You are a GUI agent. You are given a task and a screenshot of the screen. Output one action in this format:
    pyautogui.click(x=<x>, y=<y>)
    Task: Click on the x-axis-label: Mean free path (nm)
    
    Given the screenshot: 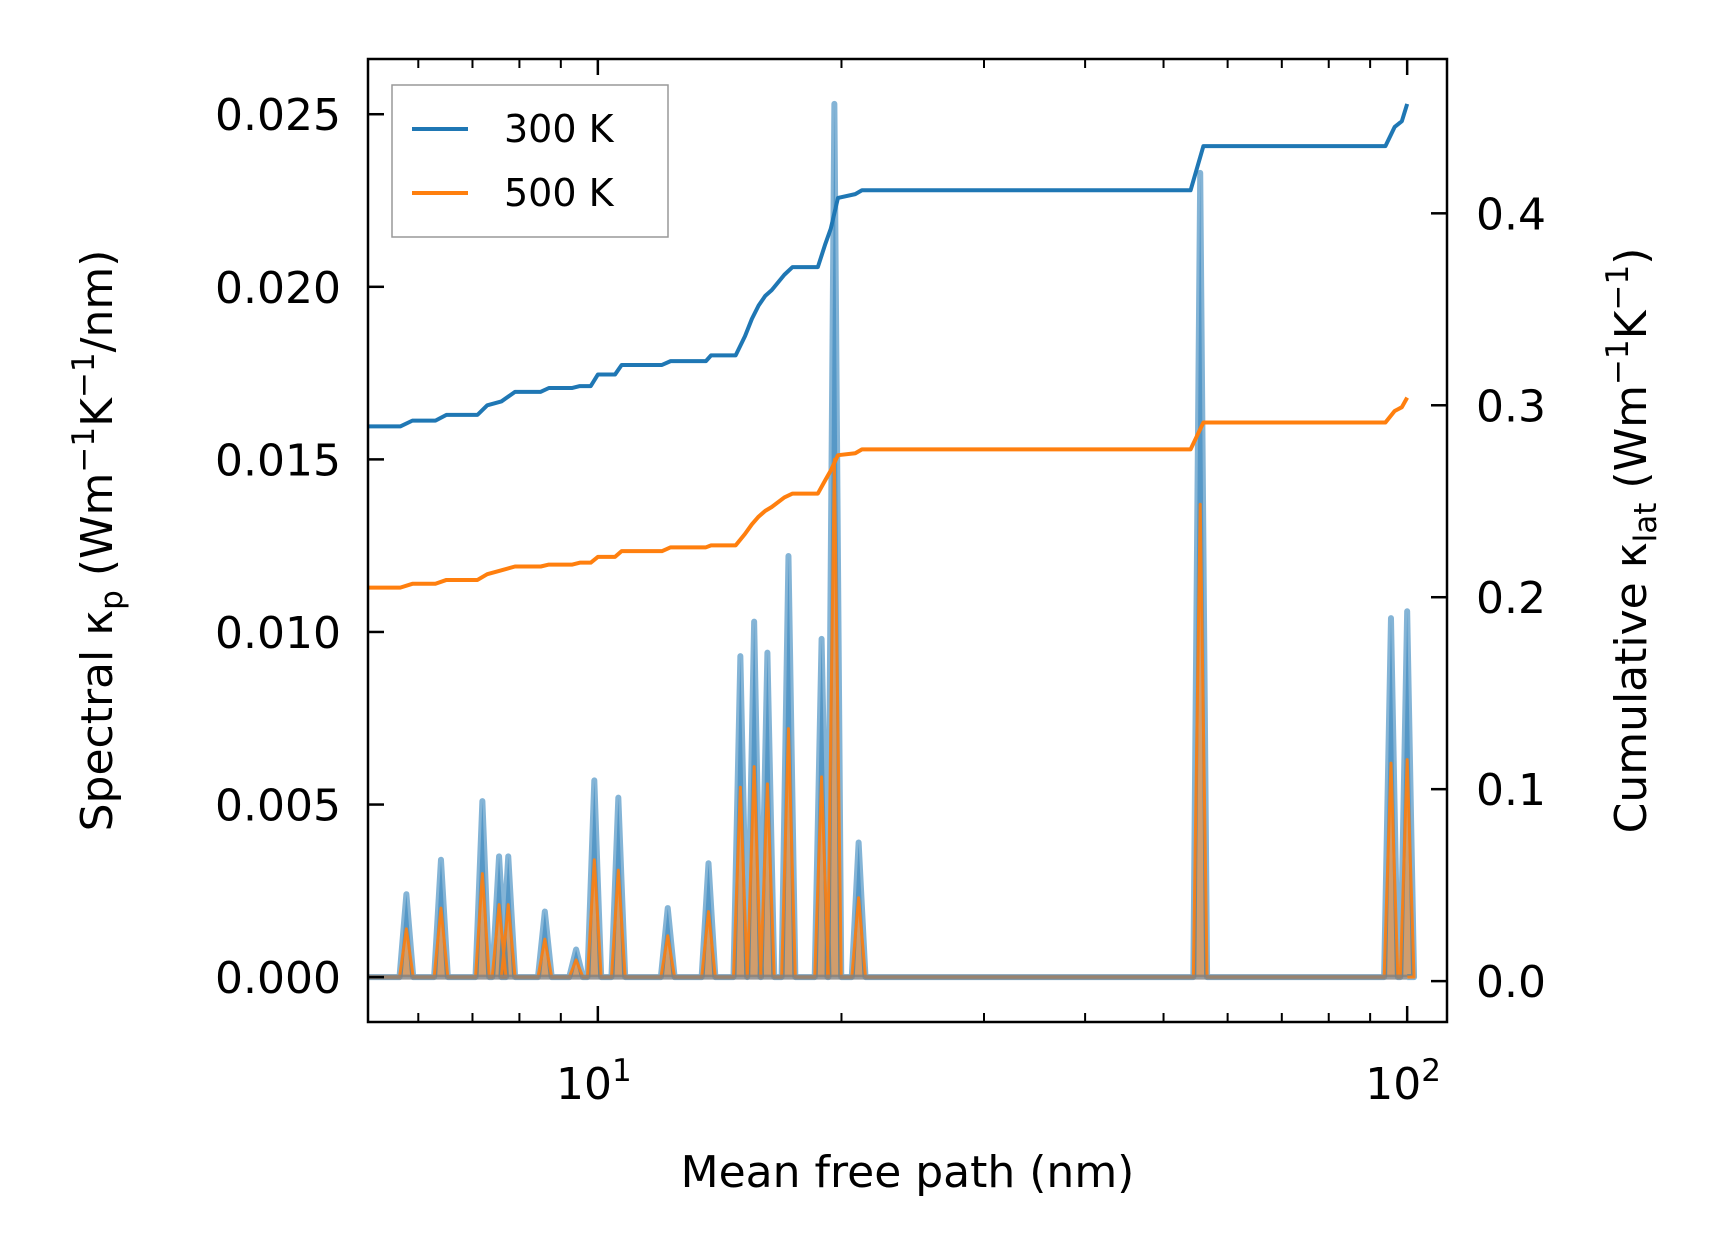 What is the action you would take?
    pyautogui.click(x=908, y=1172)
    